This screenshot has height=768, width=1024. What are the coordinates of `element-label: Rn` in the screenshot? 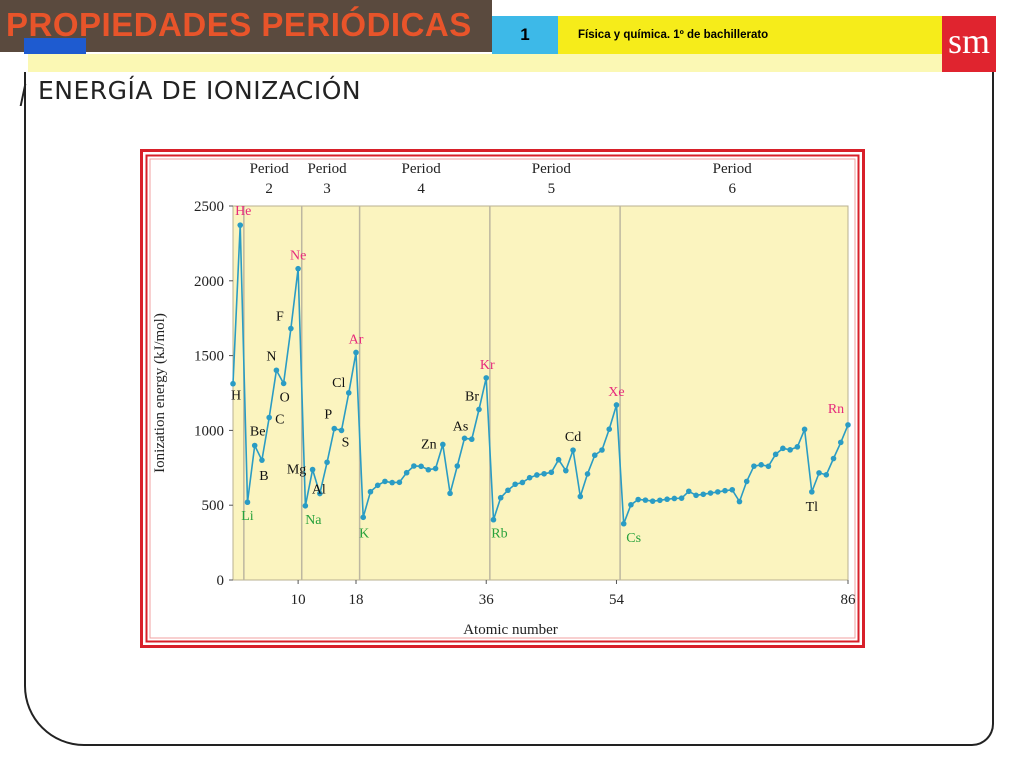 It's located at (836, 409).